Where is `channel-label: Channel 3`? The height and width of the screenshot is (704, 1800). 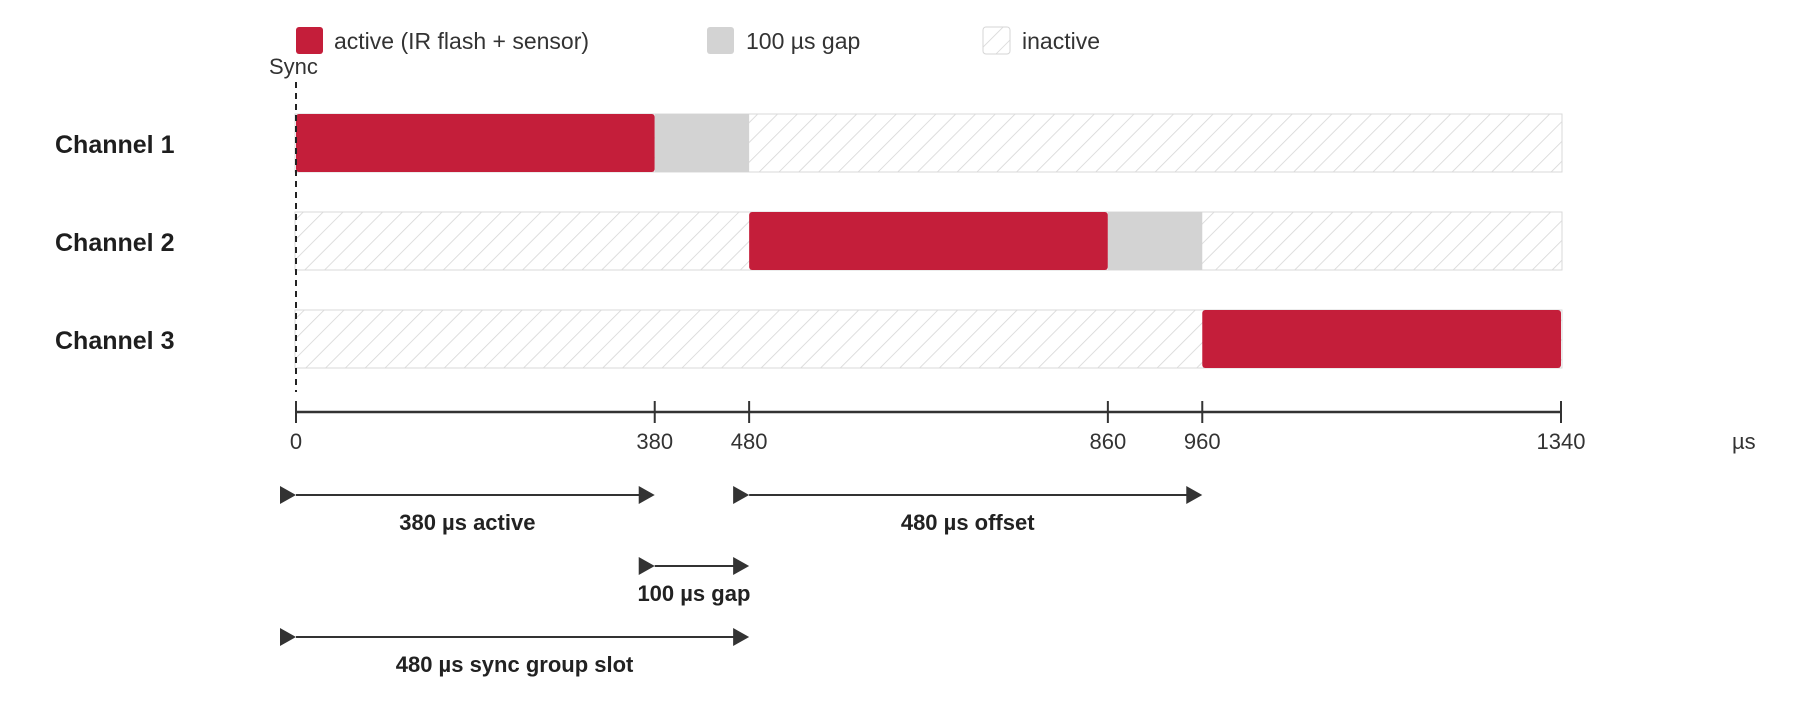 channel-label: Channel 3 is located at coordinates (114, 341).